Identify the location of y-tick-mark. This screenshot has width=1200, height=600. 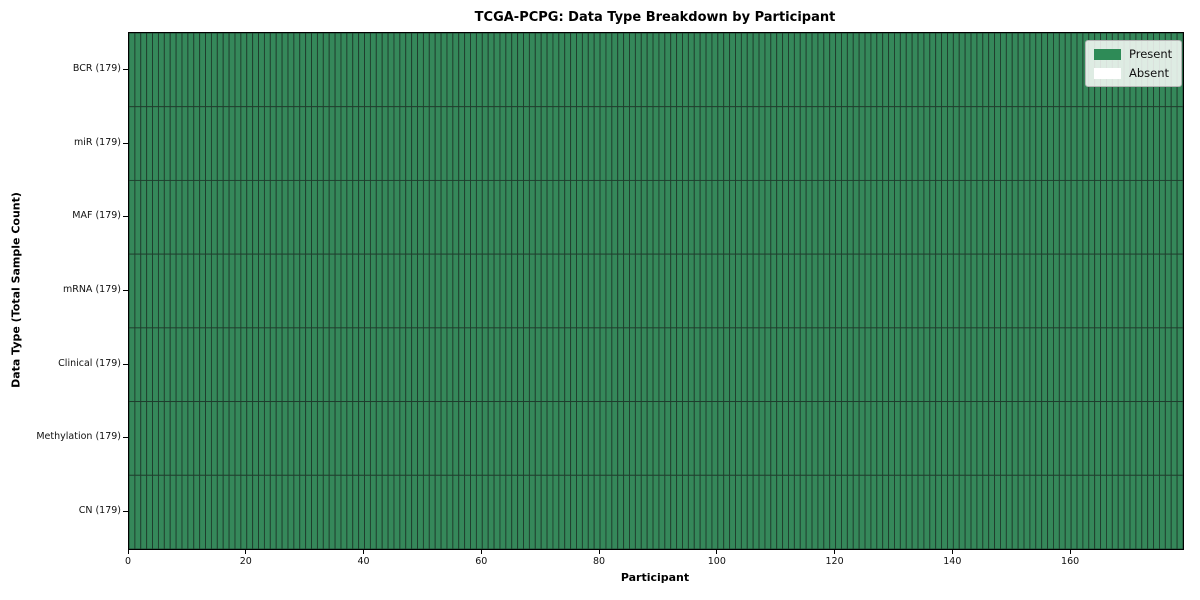
(125, 290).